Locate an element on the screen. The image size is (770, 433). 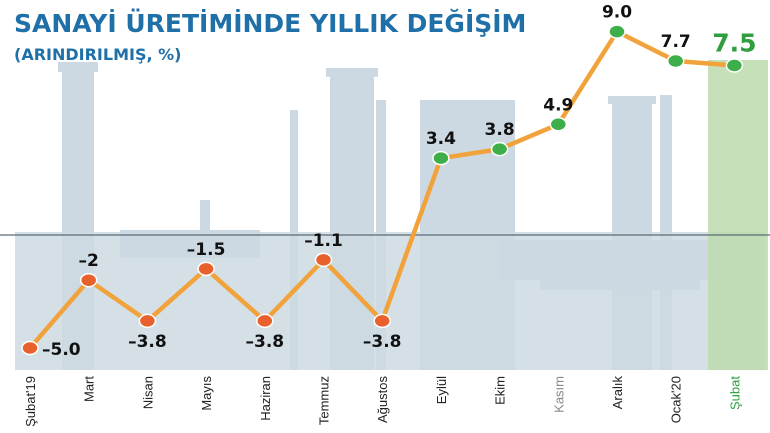
x-tick-label: Şubat'19 is located at coordinates (30, 401).